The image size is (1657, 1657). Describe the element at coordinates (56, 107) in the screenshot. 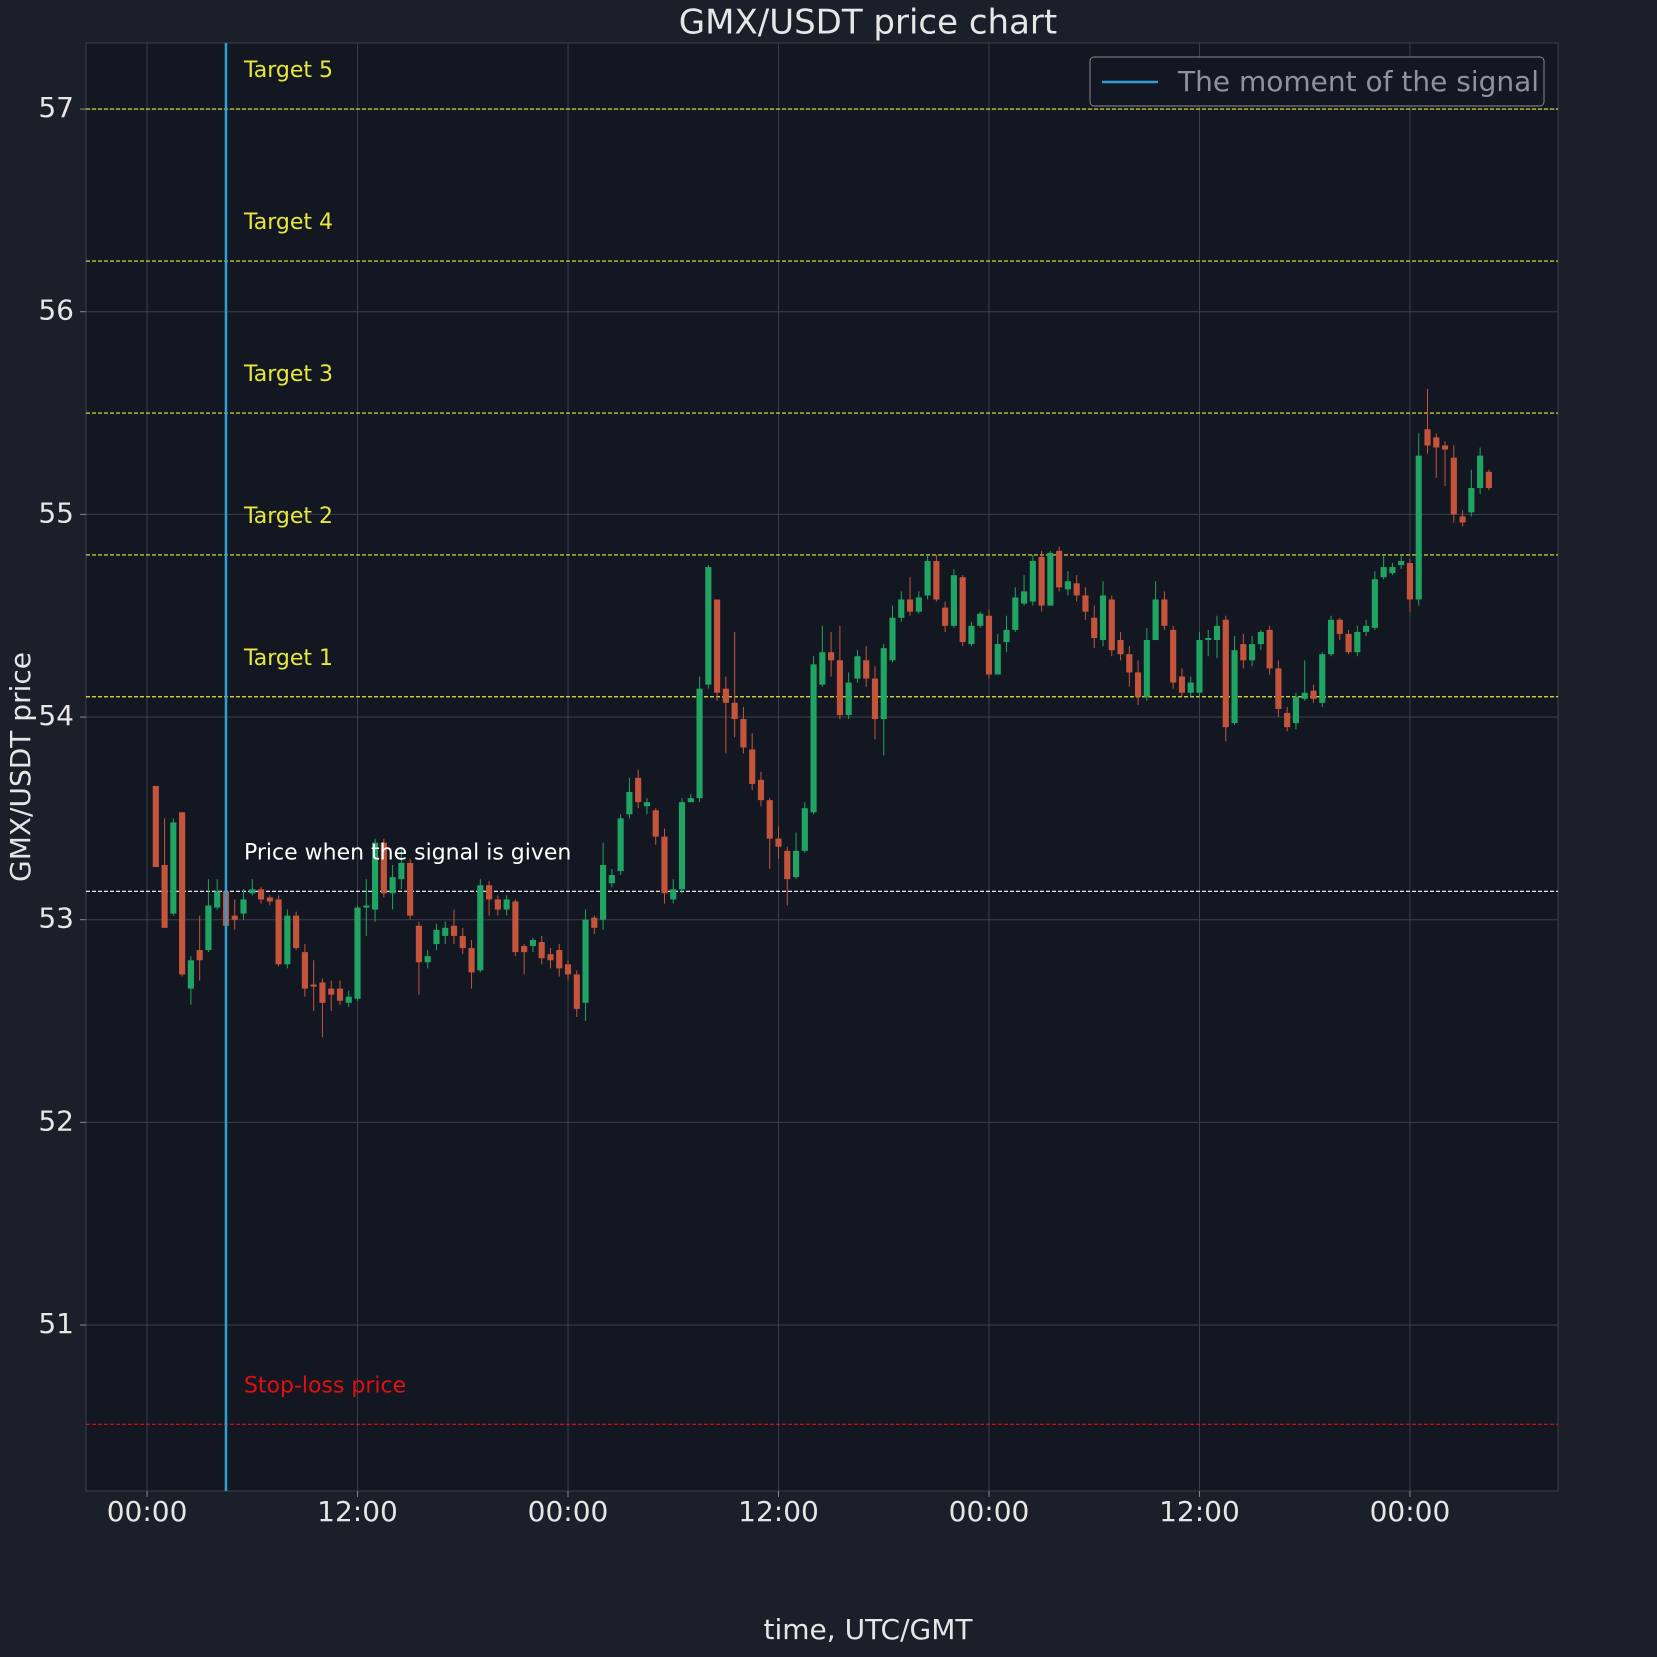

I see `y-tick-label: 57` at that location.